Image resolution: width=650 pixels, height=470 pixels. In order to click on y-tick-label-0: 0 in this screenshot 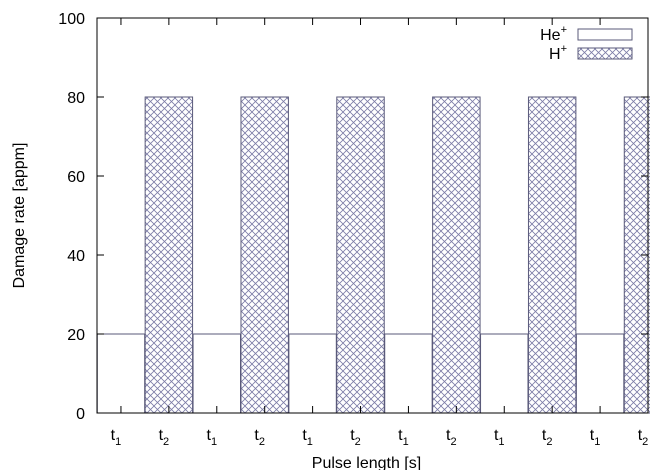, I will do `click(80, 414)`.